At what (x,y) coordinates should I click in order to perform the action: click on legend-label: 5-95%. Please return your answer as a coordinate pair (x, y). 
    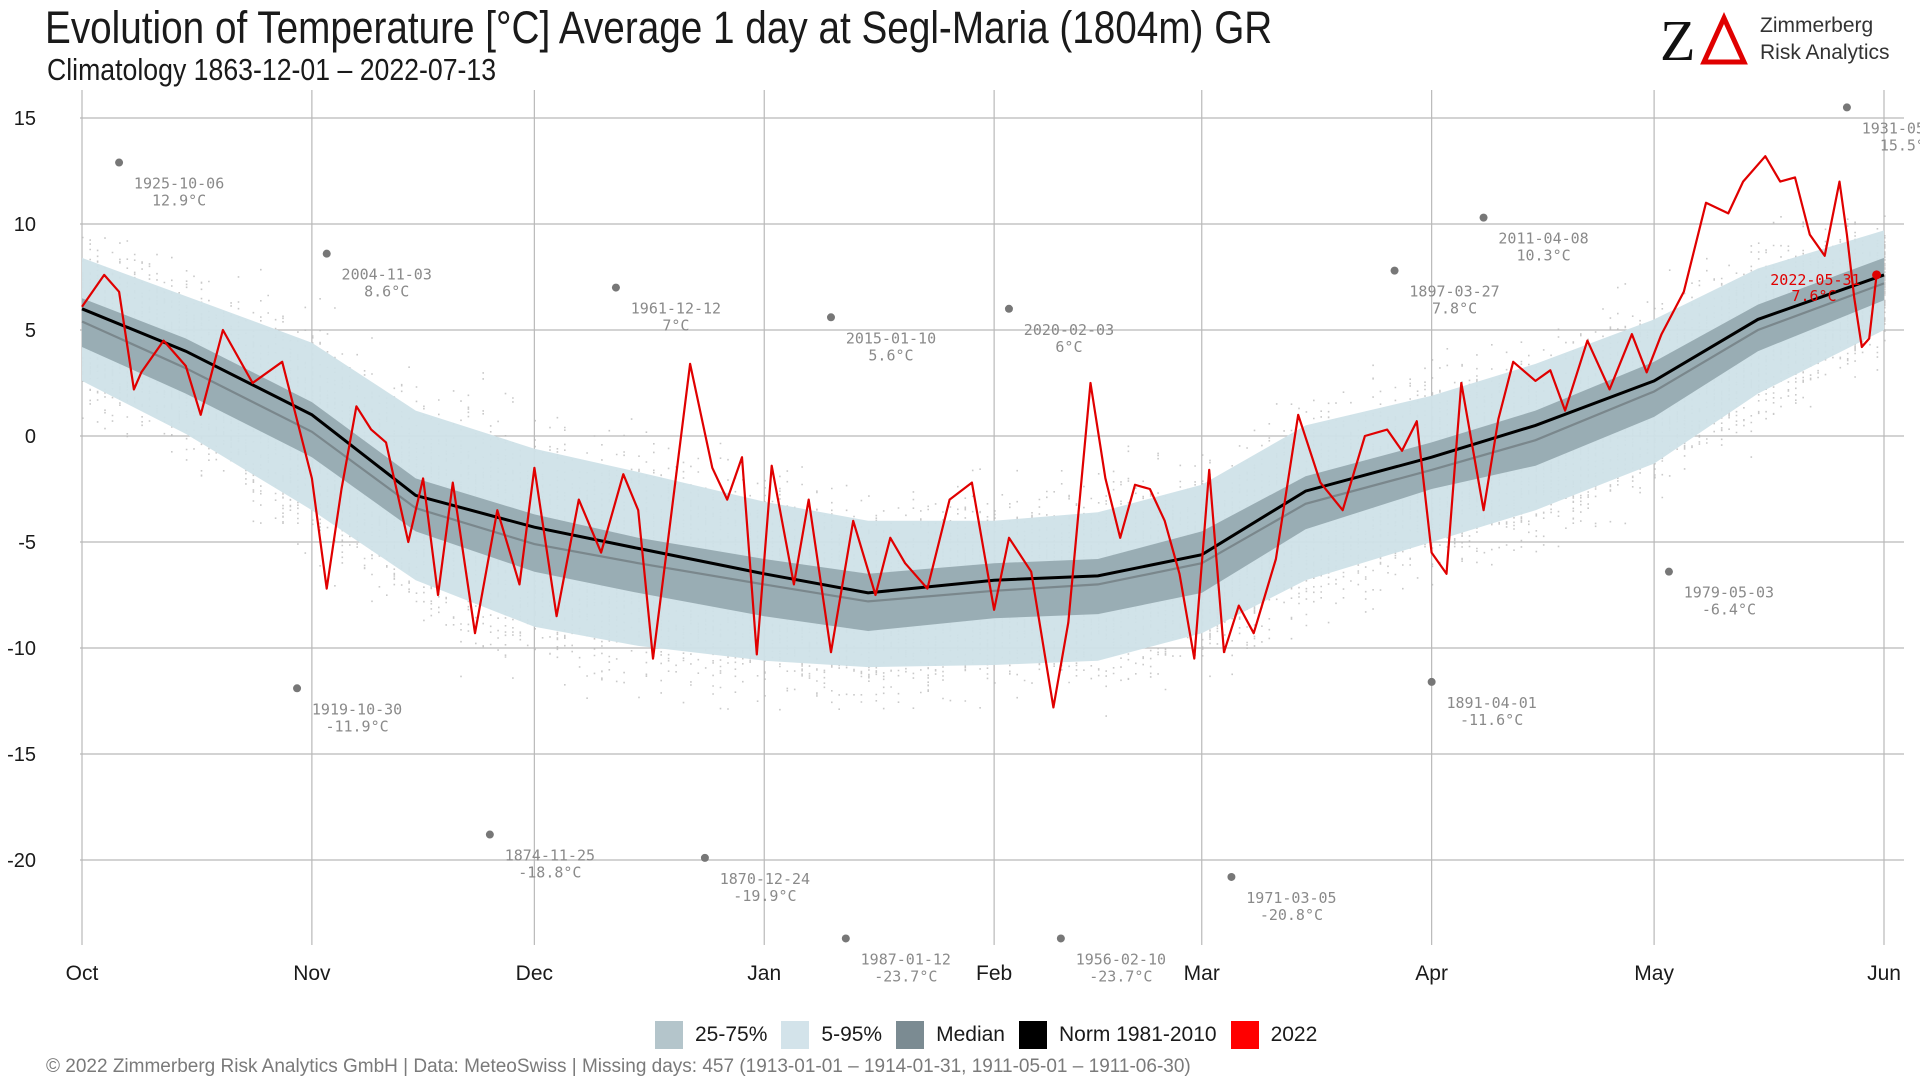
    Looking at the image, I should click on (852, 1034).